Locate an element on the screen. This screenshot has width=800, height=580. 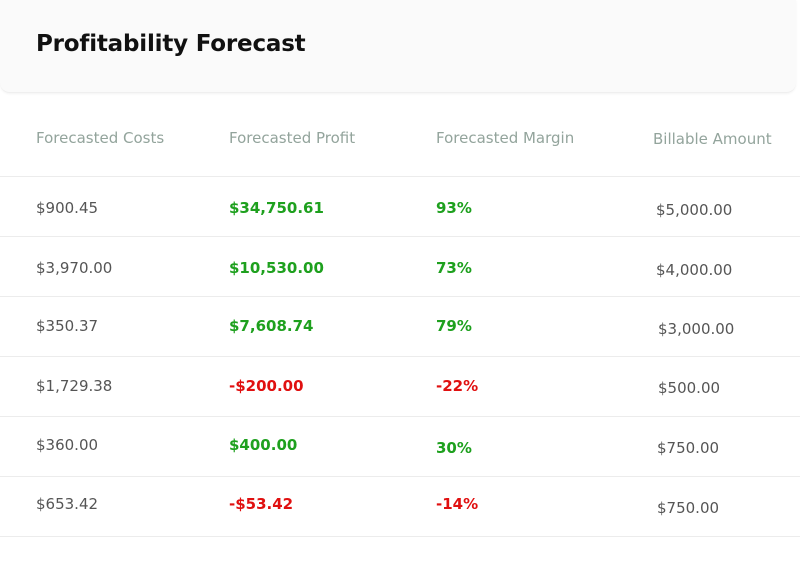
cell-forecasted-margin: -22% is located at coordinates (457, 386).